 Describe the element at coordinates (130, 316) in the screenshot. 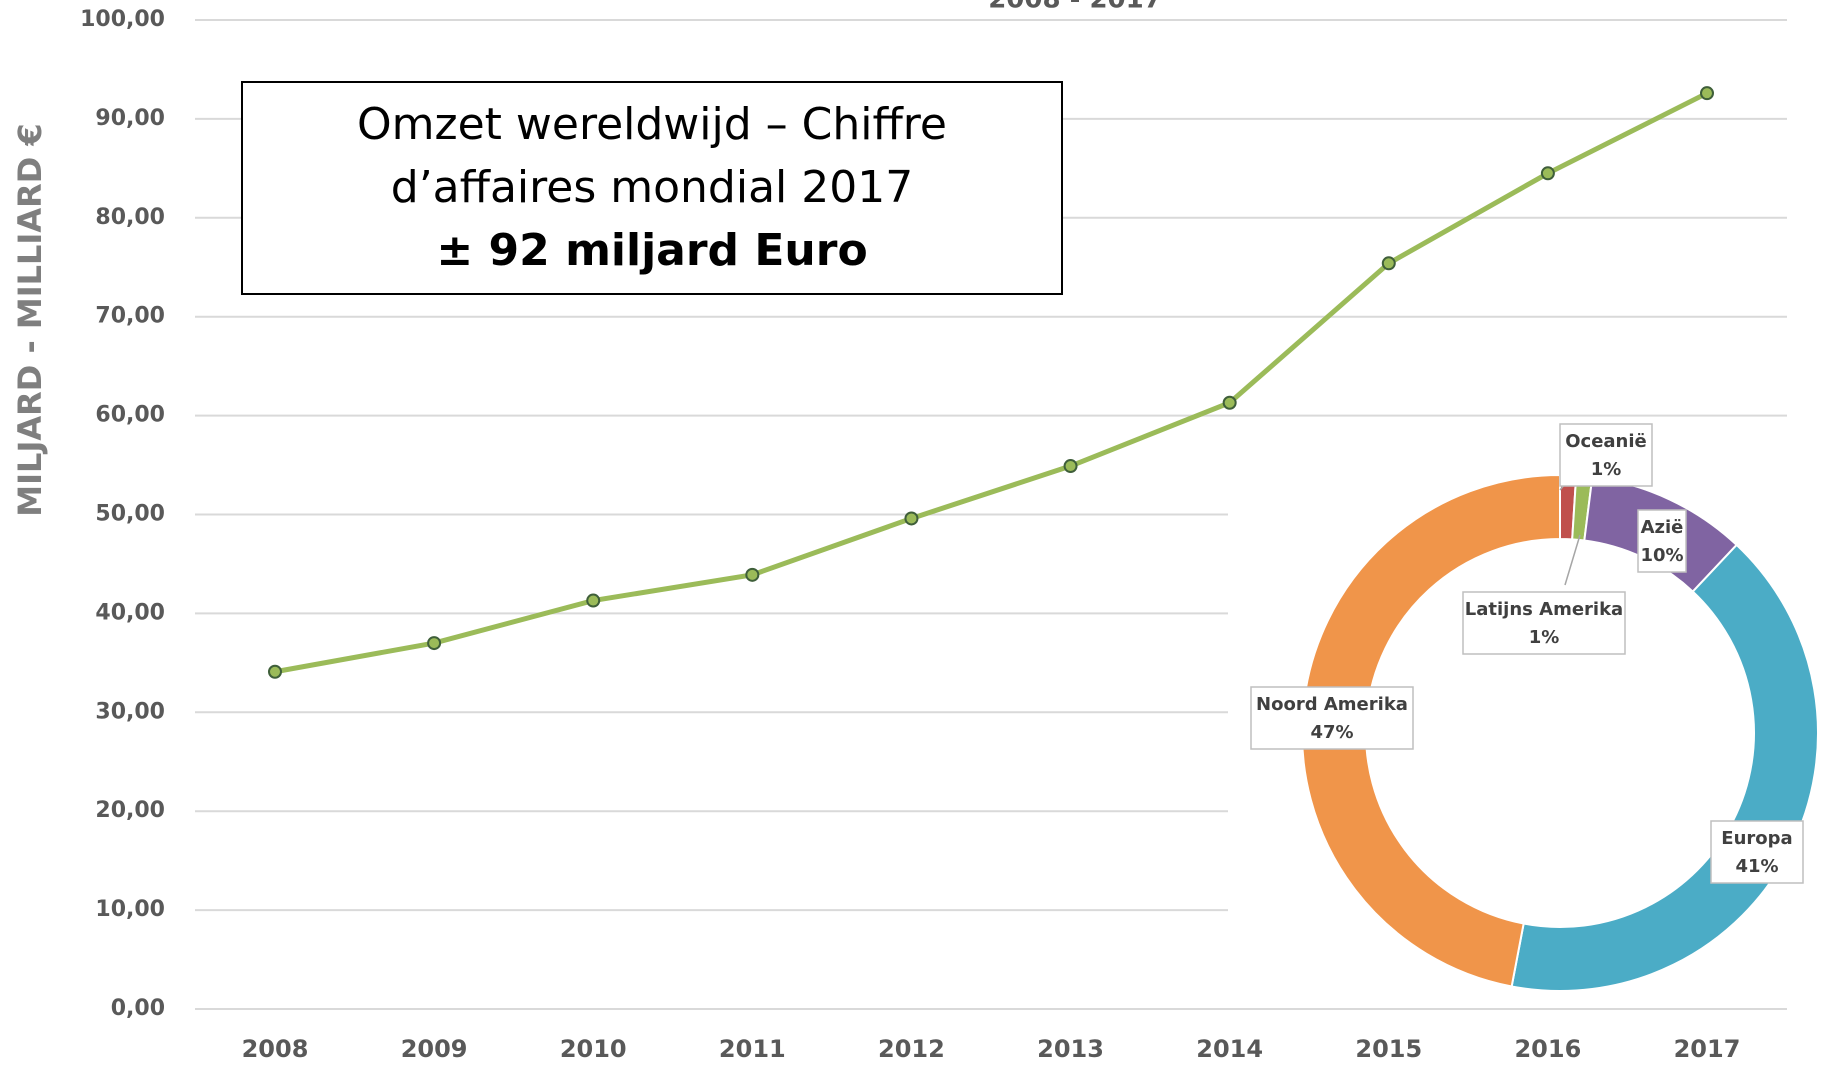

I see `y-tick-label: 70,00` at that location.